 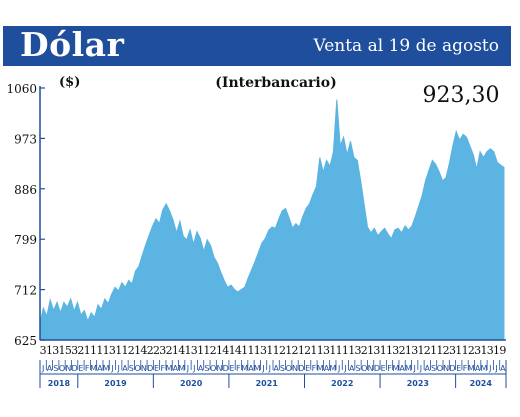 What do you see at coordinates (72, 44) in the screenshot?
I see `chart-title: Dólar` at bounding box center [72, 44].